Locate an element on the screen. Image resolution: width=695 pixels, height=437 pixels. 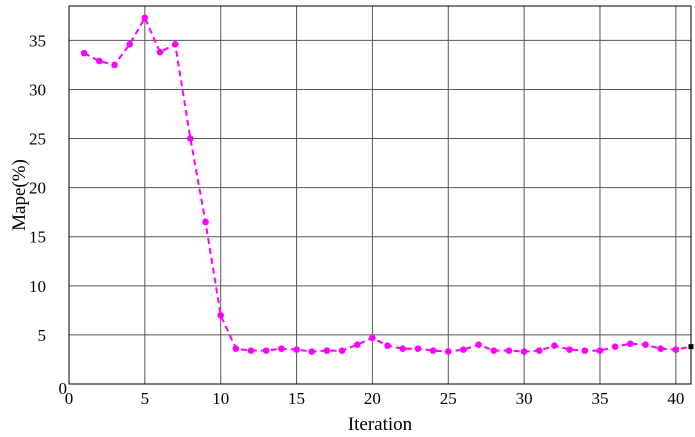
x-tick-label: 20 is located at coordinates (372, 398).